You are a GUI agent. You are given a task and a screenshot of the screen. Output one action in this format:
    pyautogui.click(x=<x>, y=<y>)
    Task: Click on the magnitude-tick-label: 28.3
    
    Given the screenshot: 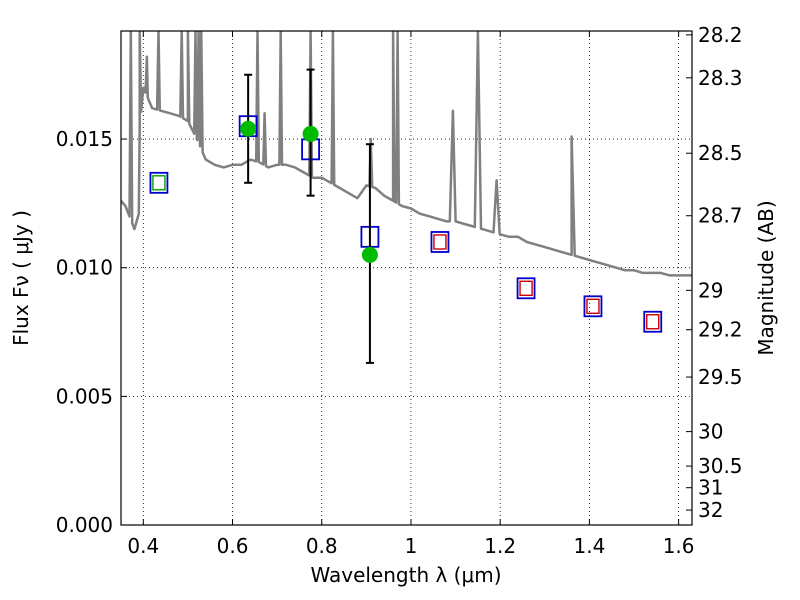 What is the action you would take?
    pyautogui.click(x=720, y=78)
    